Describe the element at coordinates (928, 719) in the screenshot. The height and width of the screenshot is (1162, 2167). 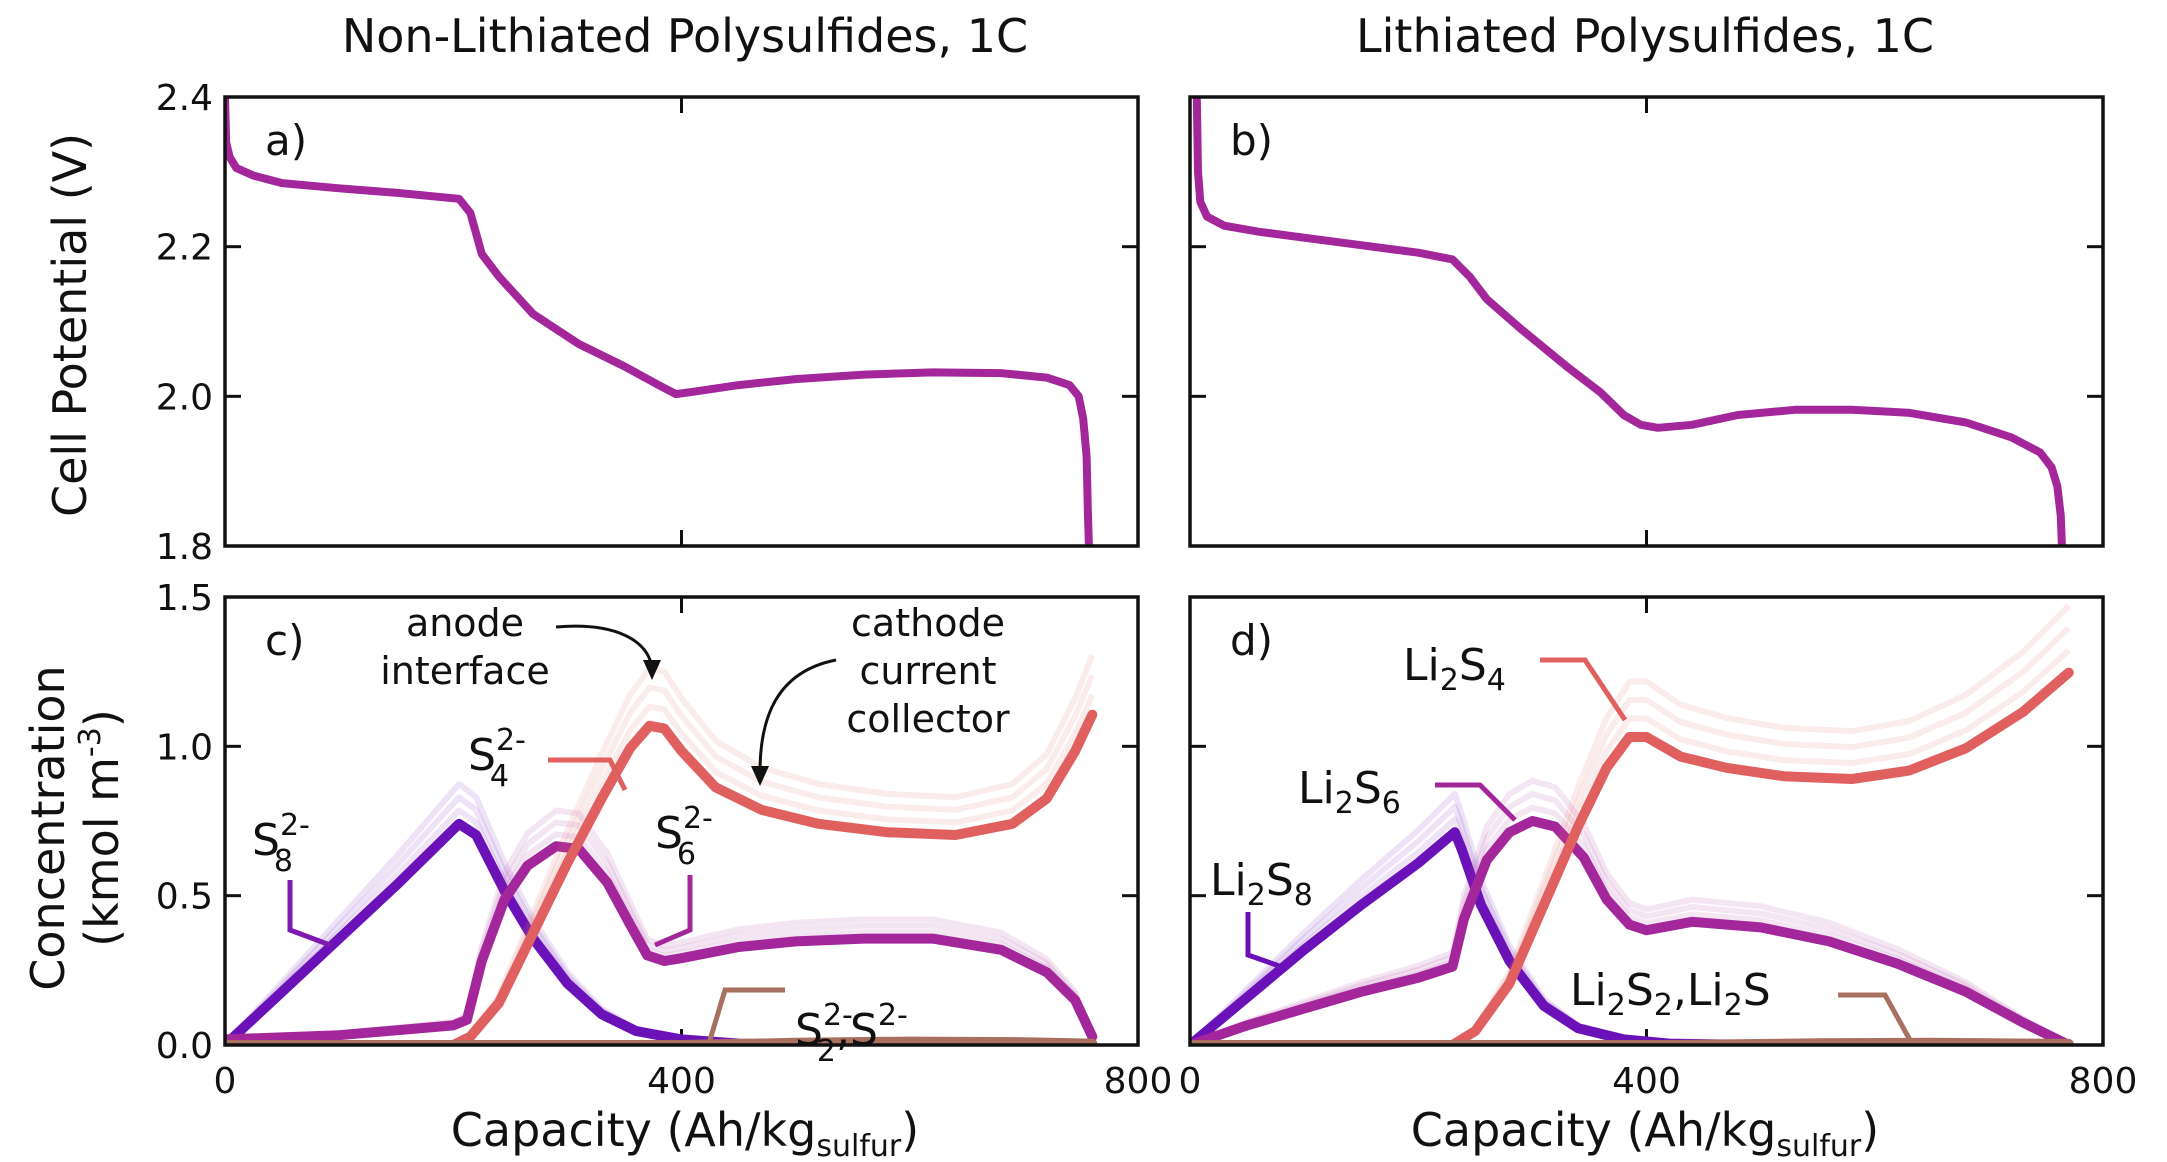
I see `annotation-cathode-line3: collector` at that location.